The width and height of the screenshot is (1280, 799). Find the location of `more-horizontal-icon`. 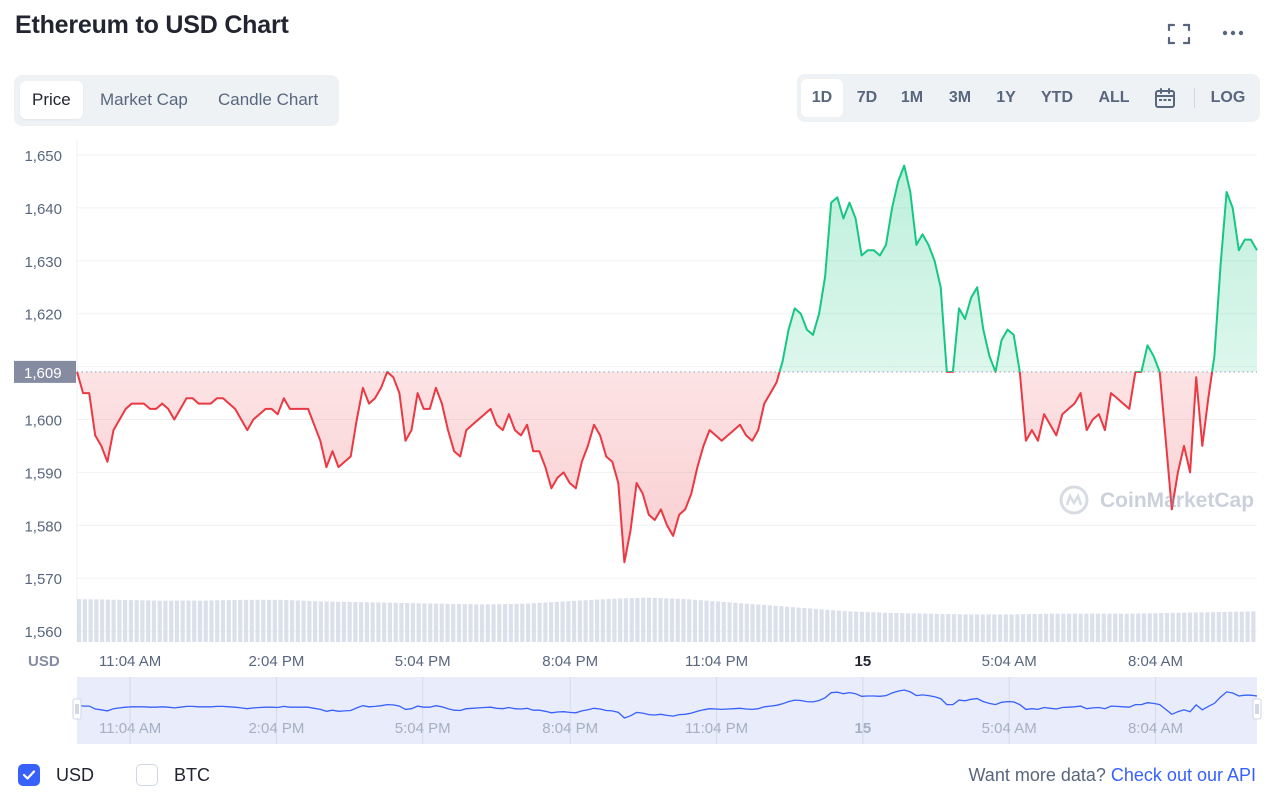

more-horizontal-icon is located at coordinates (1233, 33).